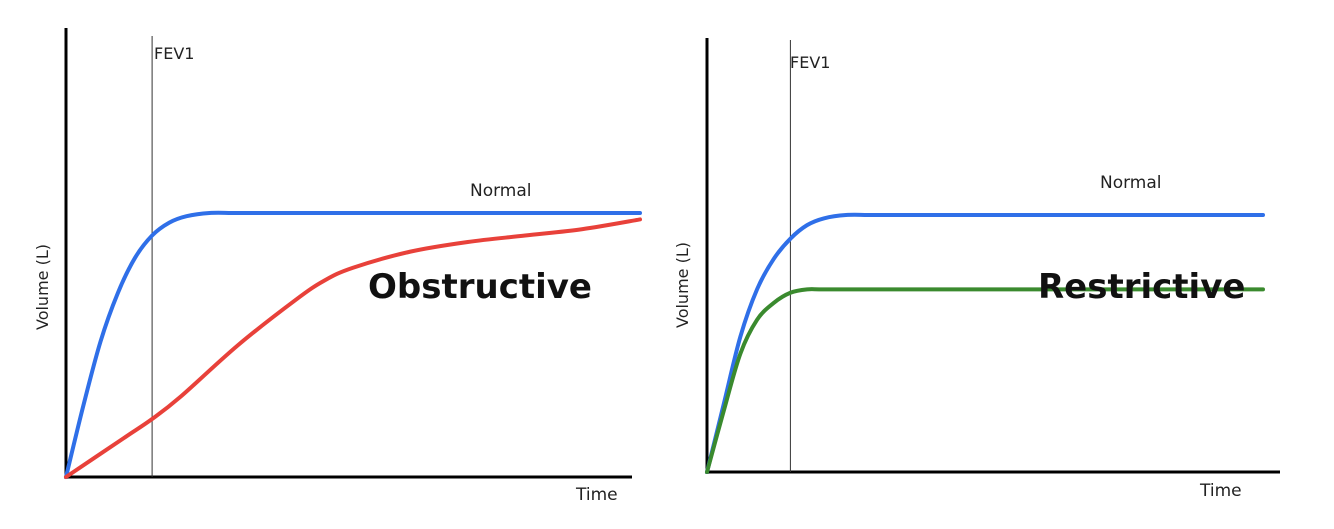 The width and height of the screenshot is (1334, 529). Describe the element at coordinates (1141, 287) in the screenshot. I see `pattern-annotation: Restrictive` at that location.